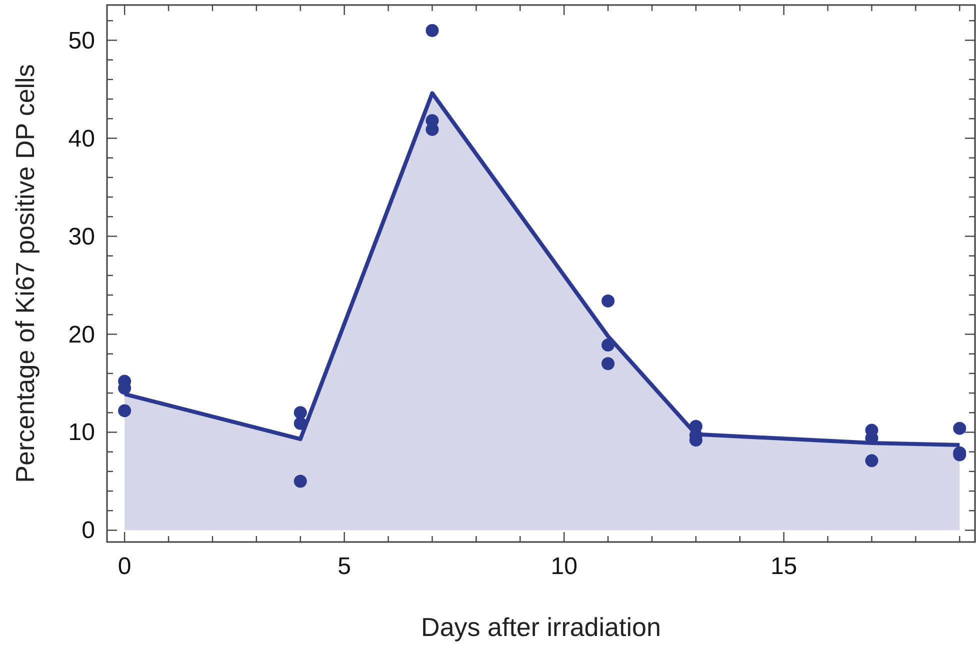 The image size is (976, 648). Describe the element at coordinates (81, 334) in the screenshot. I see `y-tick-label: 20` at that location.